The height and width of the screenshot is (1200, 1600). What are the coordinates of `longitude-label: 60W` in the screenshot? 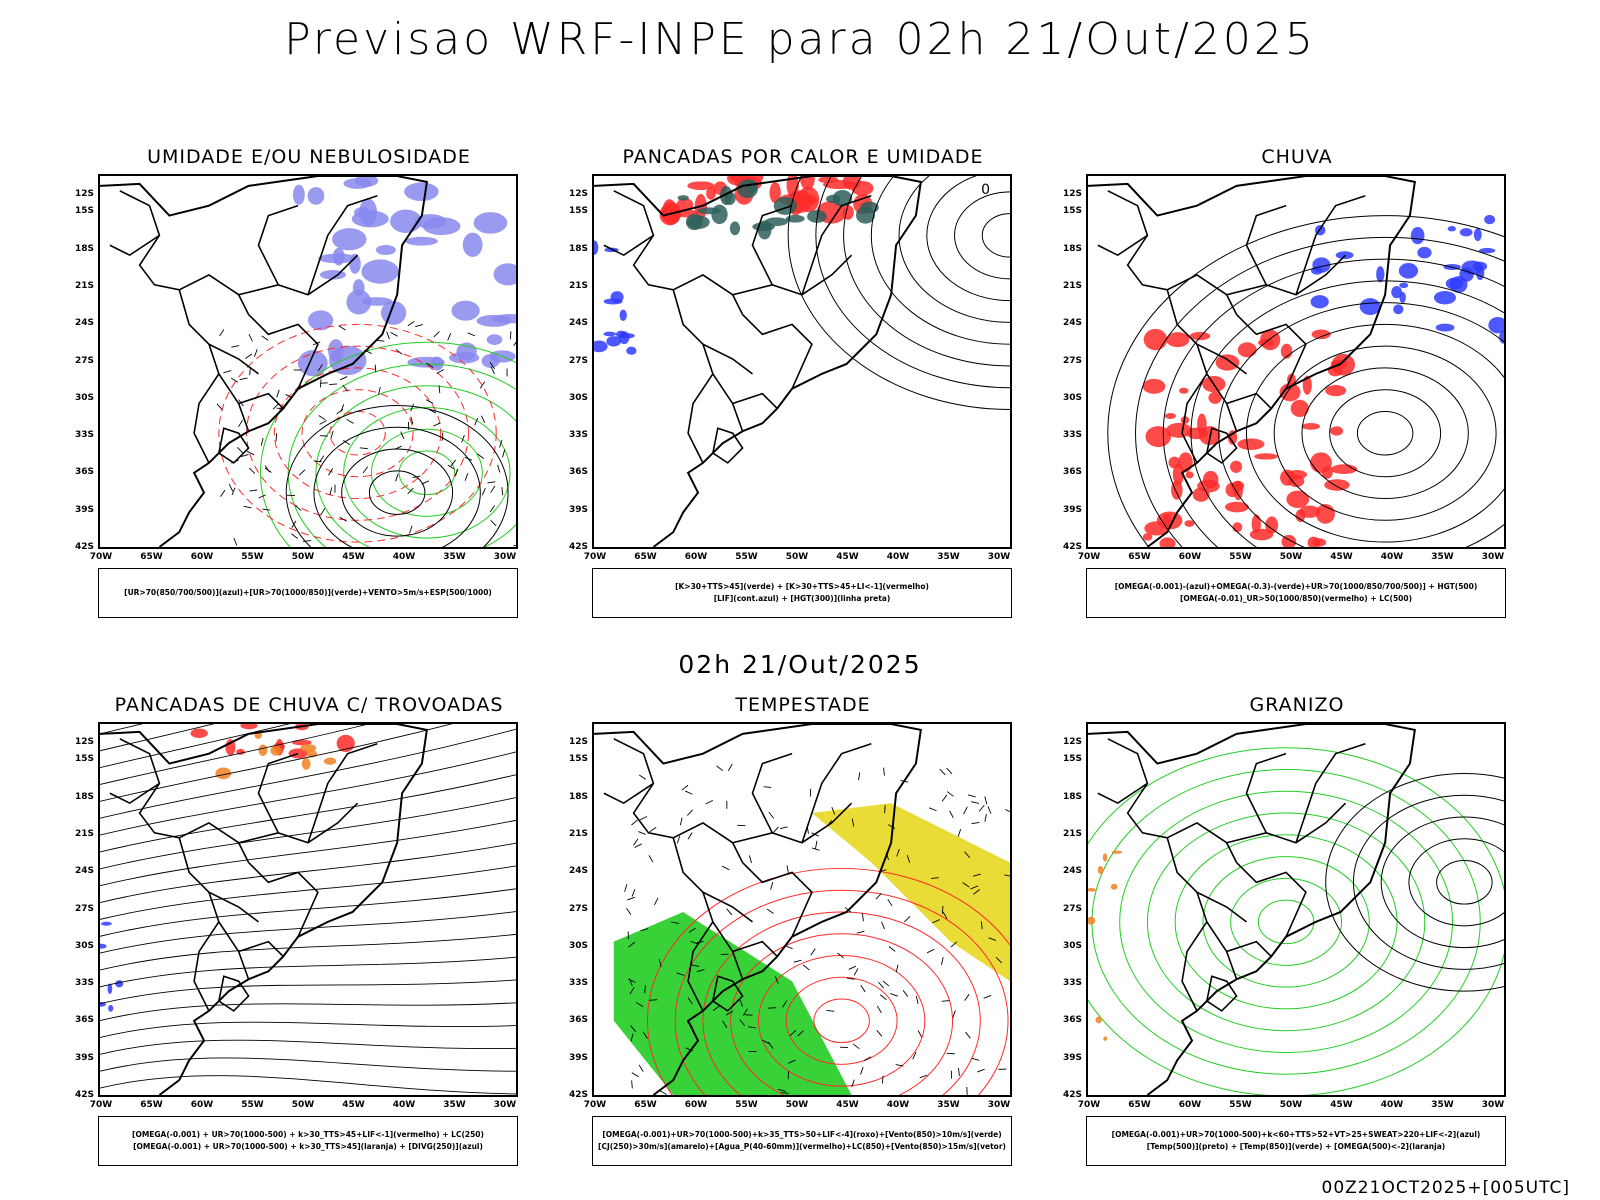 It's located at (202, 557).